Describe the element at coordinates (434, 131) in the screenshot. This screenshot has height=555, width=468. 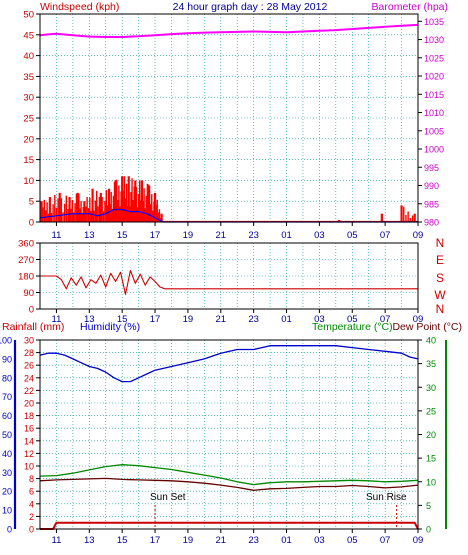
I see `barometer-tick-label: 1005` at that location.